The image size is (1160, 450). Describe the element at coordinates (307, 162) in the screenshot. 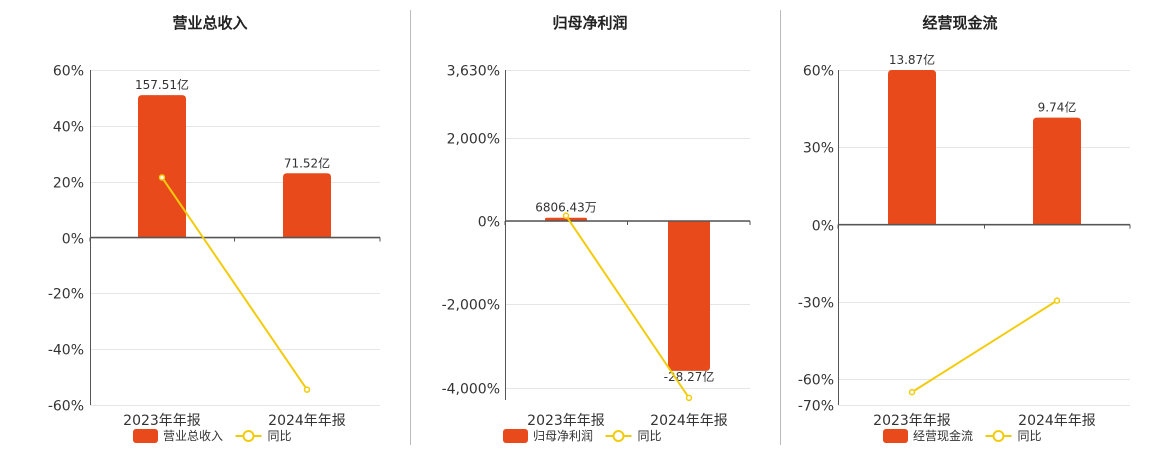

I see `bar-data-label: 71.52亿` at that location.